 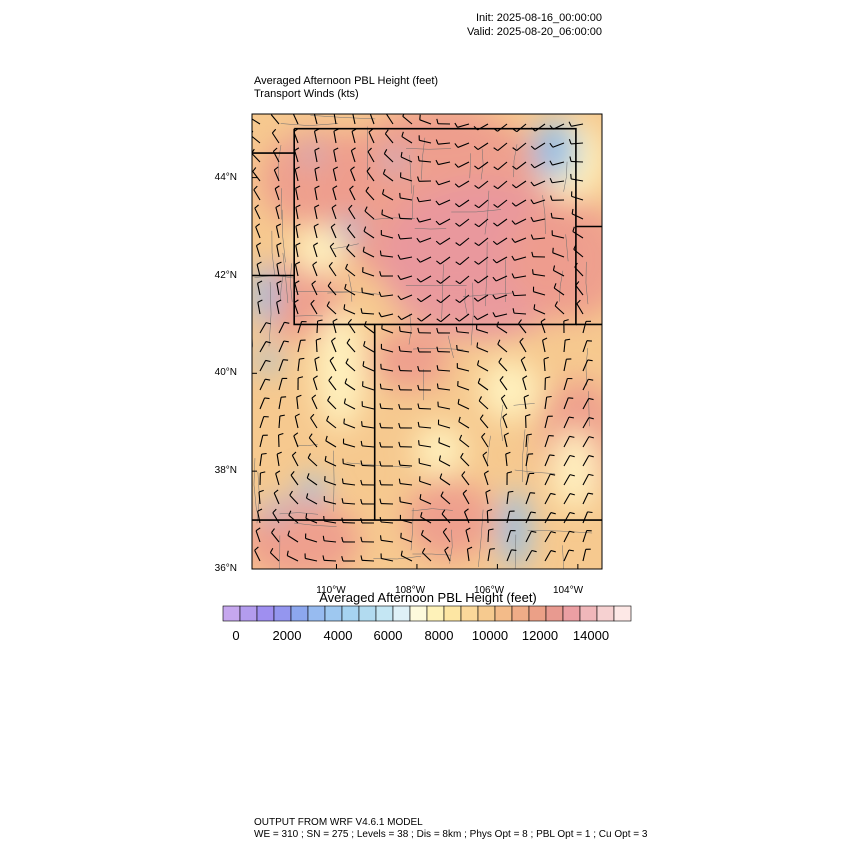 What do you see at coordinates (489, 590) in the screenshot?
I see `lon-label-106: 106°W` at bounding box center [489, 590].